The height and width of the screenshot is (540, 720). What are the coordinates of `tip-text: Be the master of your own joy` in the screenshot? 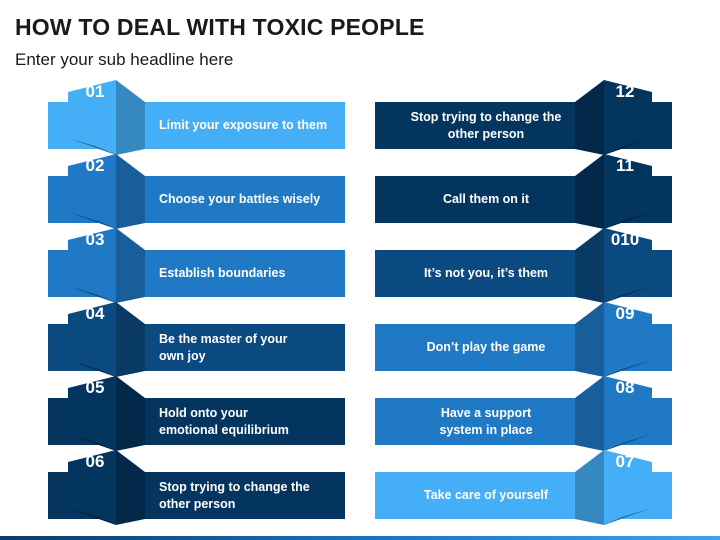 It's located at (223, 347).